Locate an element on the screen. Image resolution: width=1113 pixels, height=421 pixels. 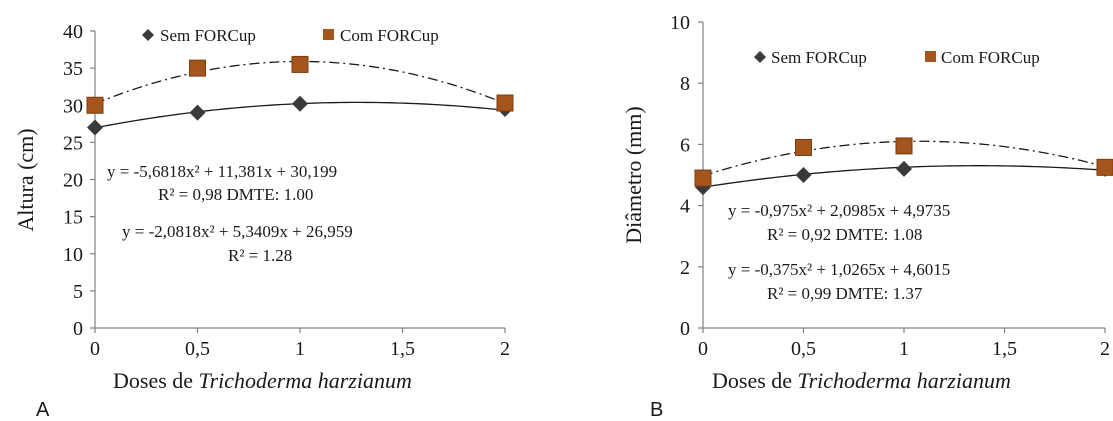
panel-b-y-tick-label: 4 is located at coordinates (685, 207).